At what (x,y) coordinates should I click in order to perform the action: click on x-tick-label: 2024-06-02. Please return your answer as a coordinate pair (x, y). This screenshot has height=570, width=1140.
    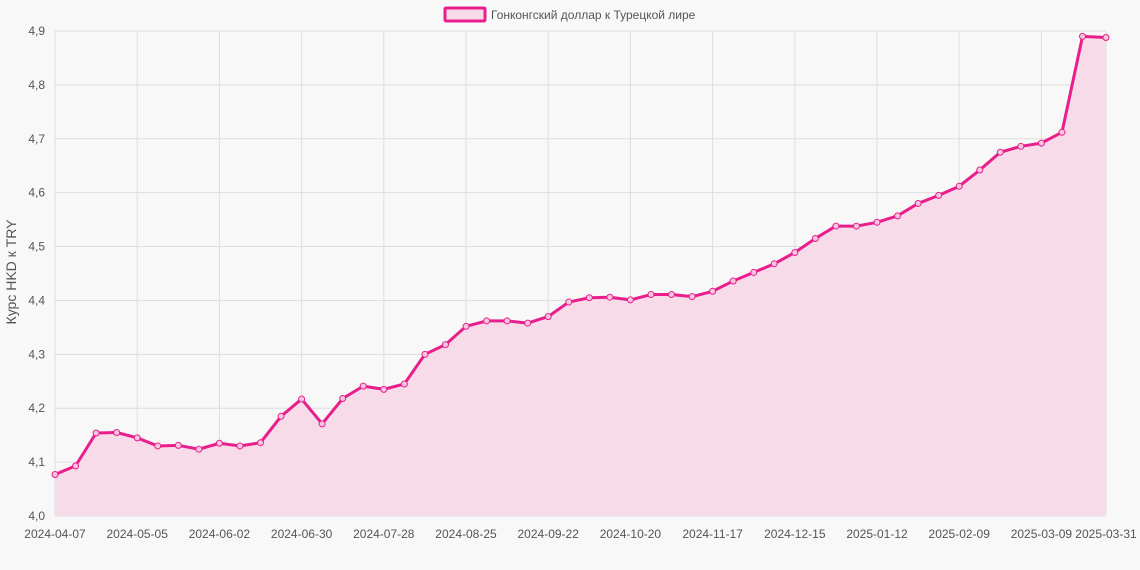
    Looking at the image, I should click on (220, 534).